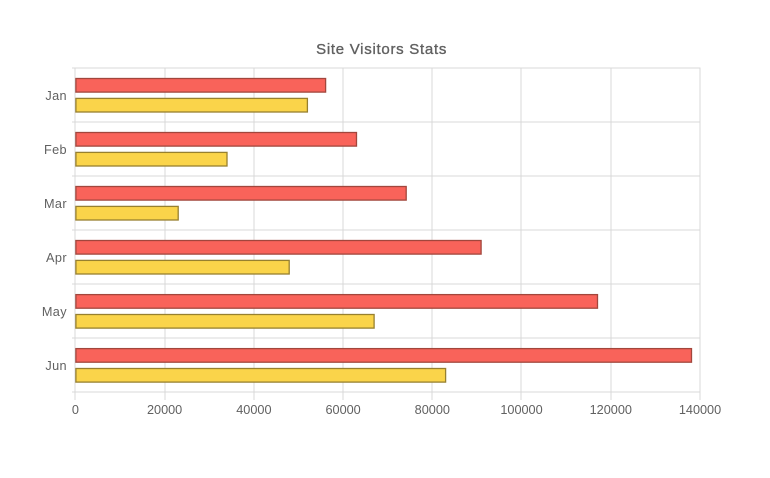 The image size is (770, 478). I want to click on svg-text: Apr, so click(56, 258).